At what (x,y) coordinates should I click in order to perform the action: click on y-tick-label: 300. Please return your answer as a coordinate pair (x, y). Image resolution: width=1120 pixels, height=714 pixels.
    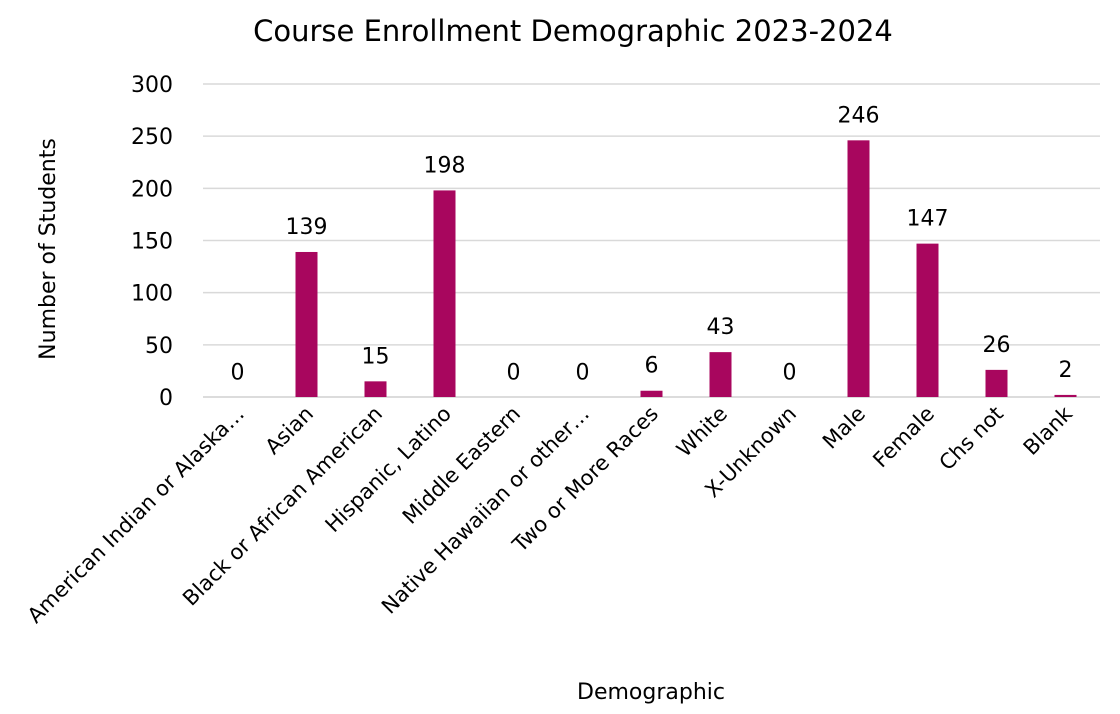
    Looking at the image, I should click on (152, 85).